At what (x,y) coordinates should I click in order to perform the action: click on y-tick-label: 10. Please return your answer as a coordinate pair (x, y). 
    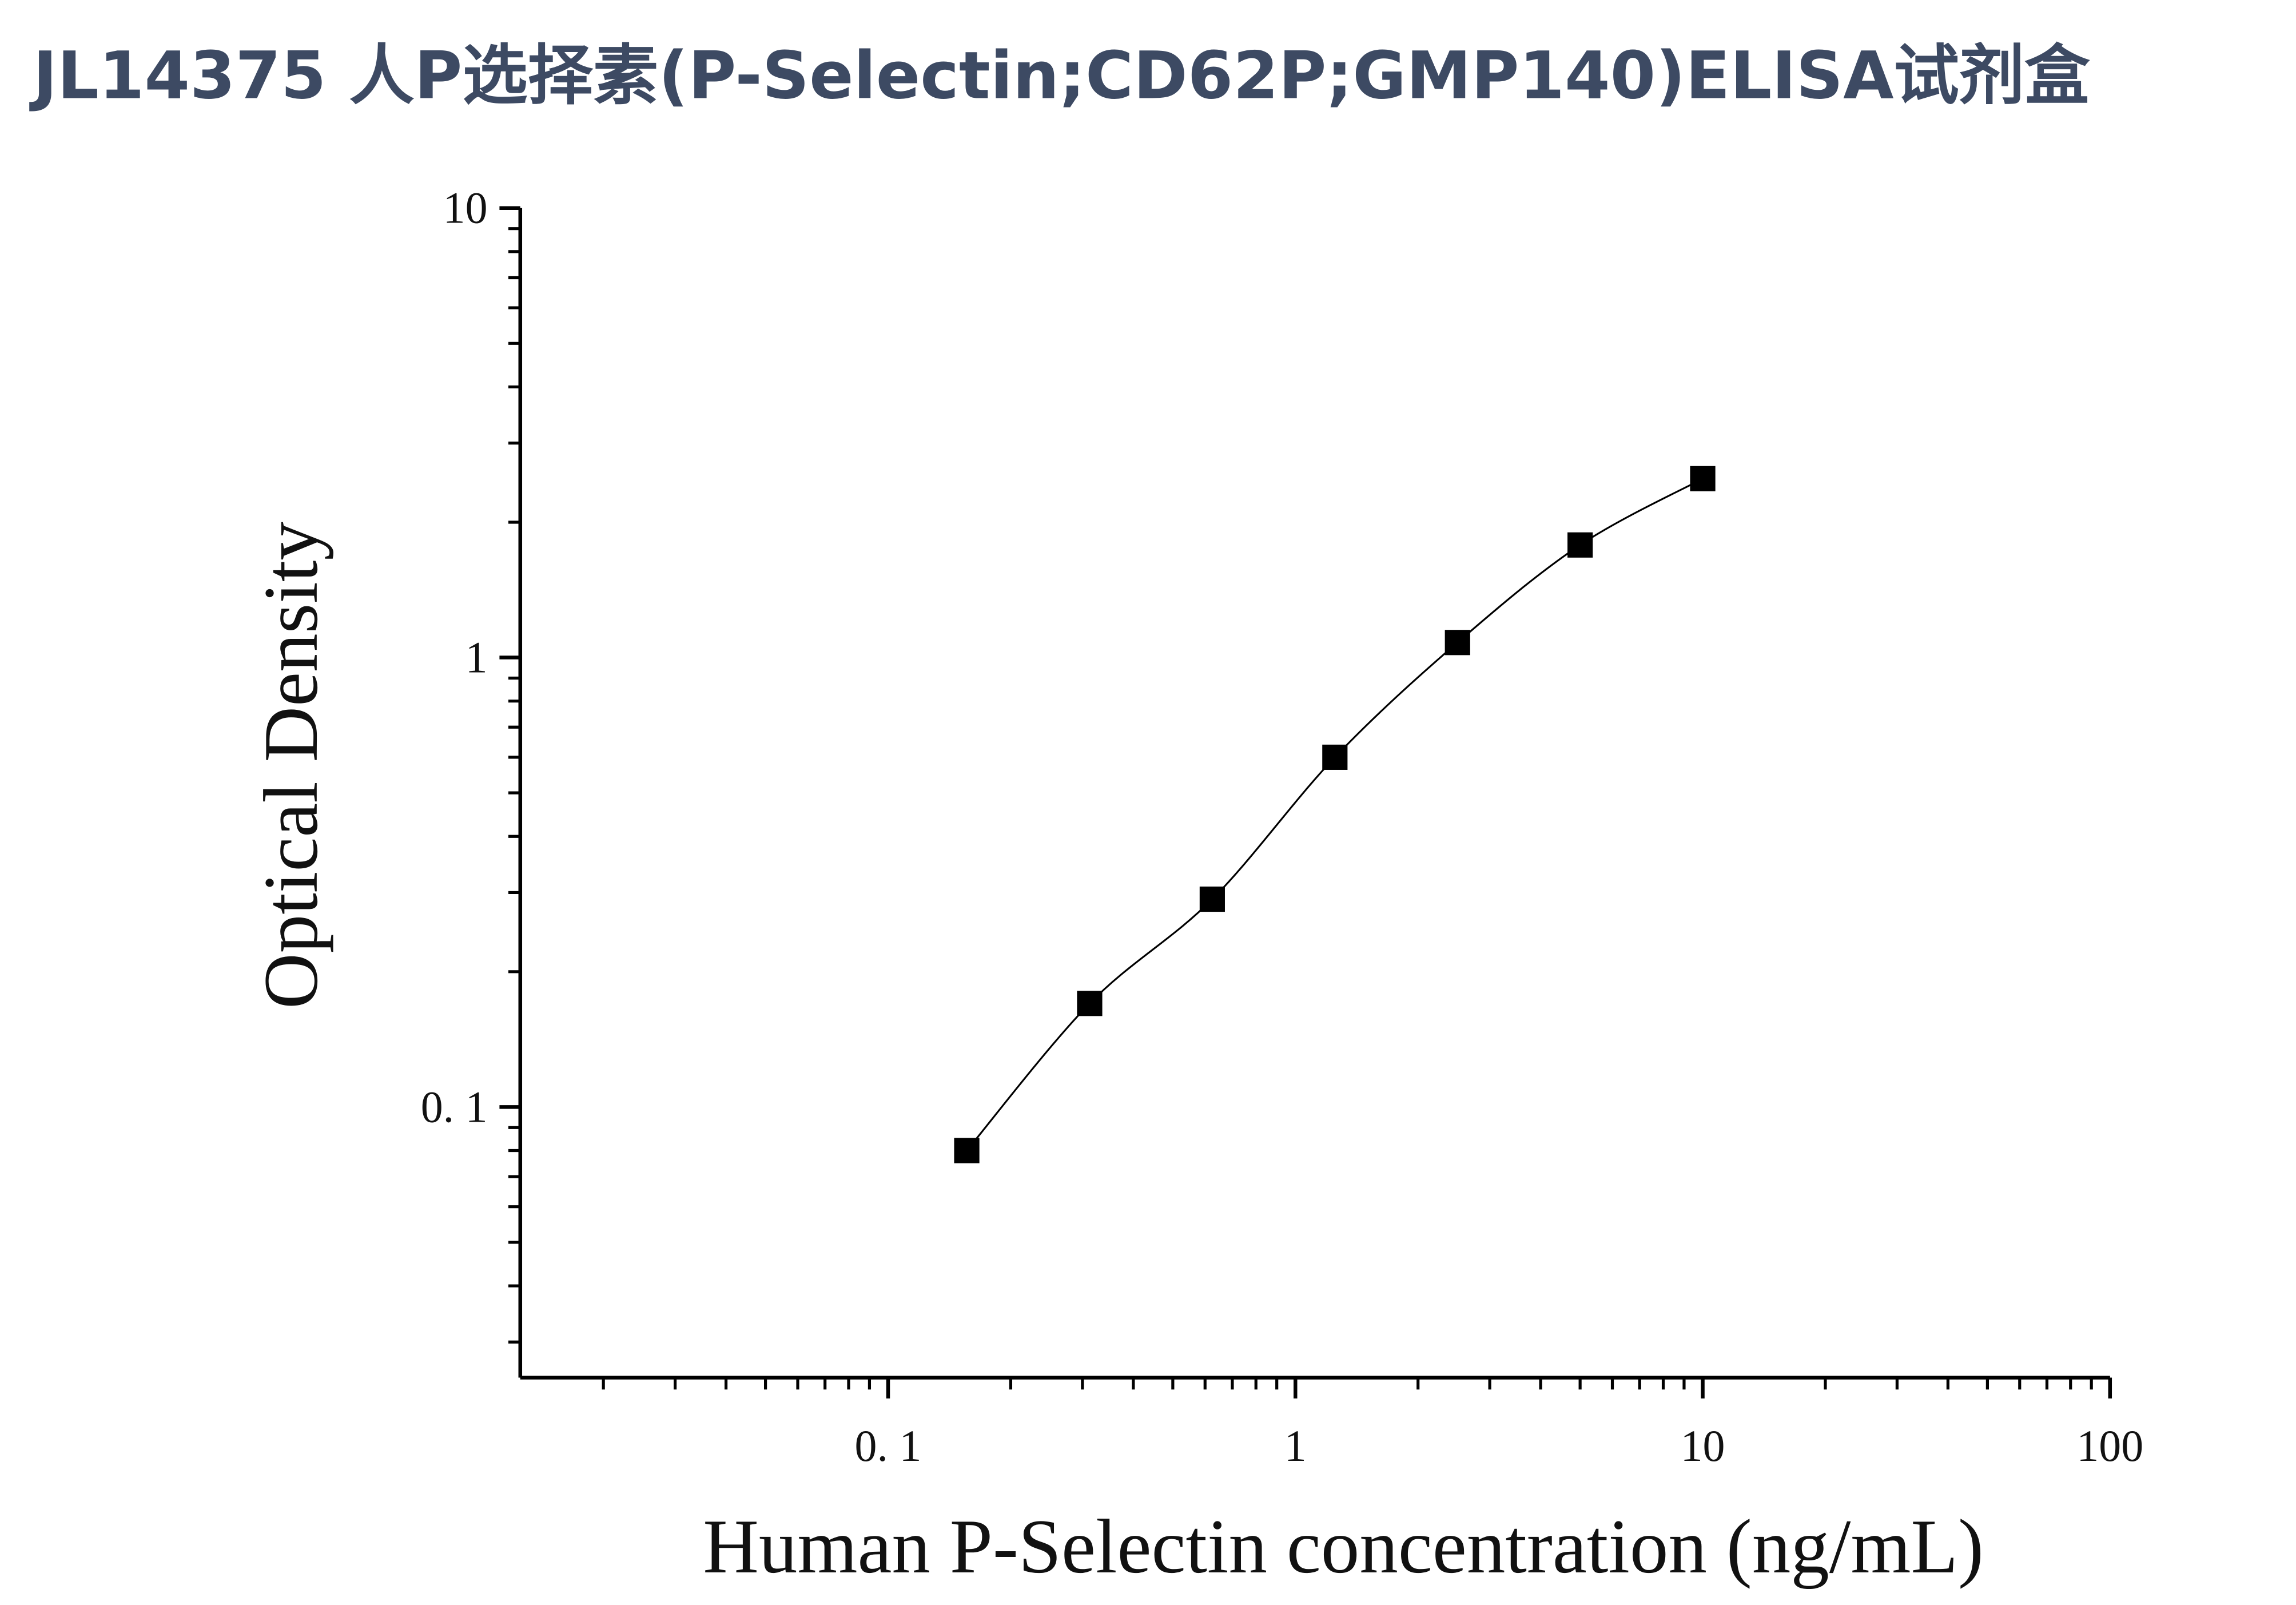
    Looking at the image, I should click on (466, 208).